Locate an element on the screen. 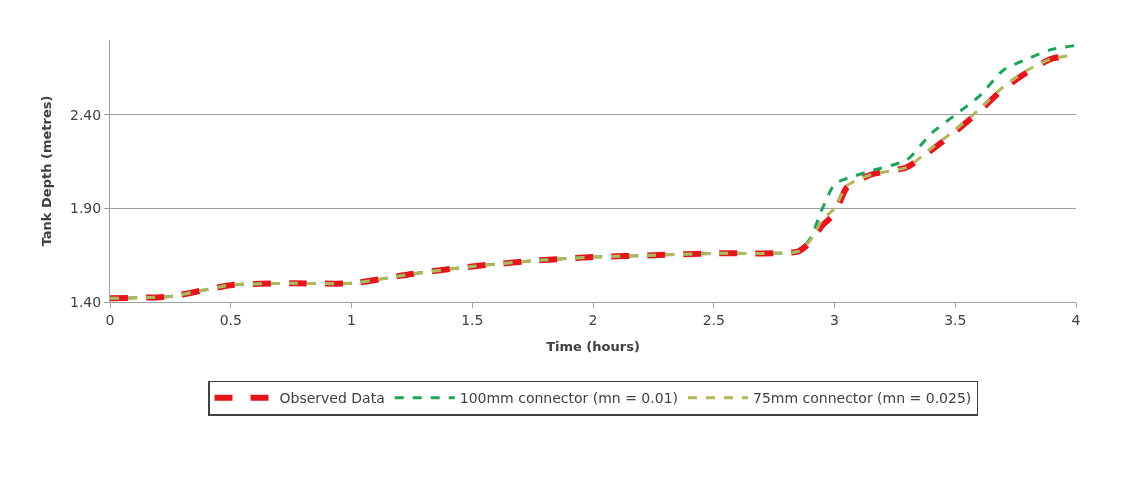 This screenshot has height=502, width=1126. x-axis-title: Time (hours) is located at coordinates (593, 347).